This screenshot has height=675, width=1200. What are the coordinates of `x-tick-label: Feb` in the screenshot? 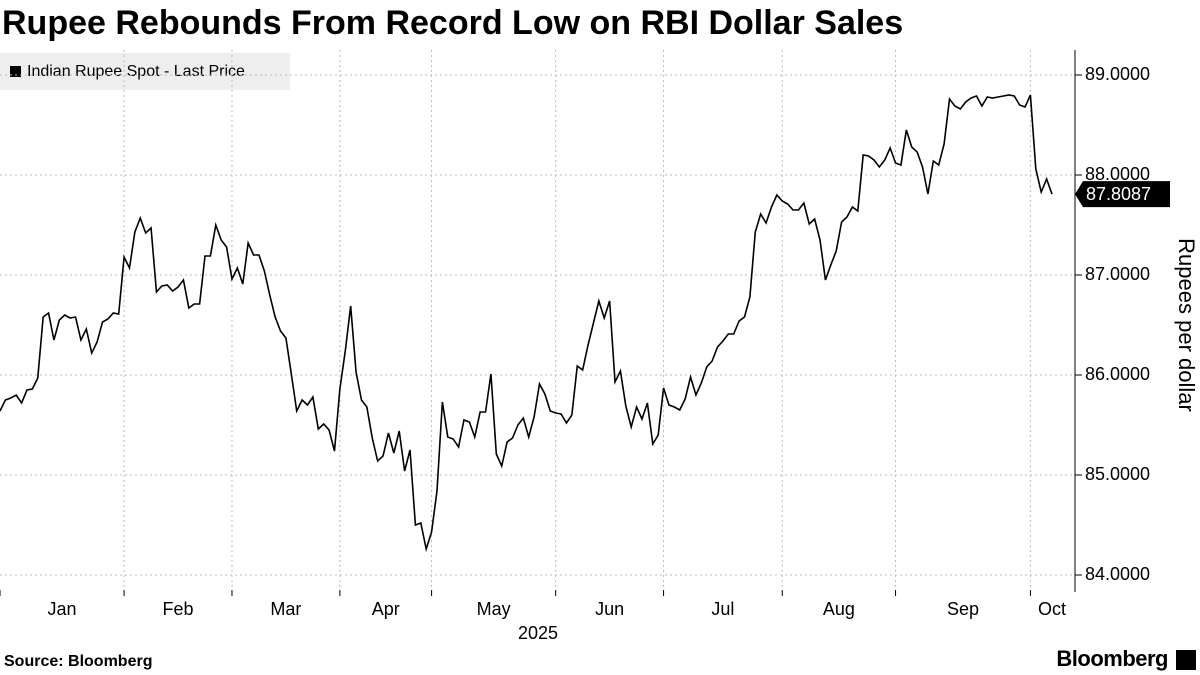 It's located at (178, 609).